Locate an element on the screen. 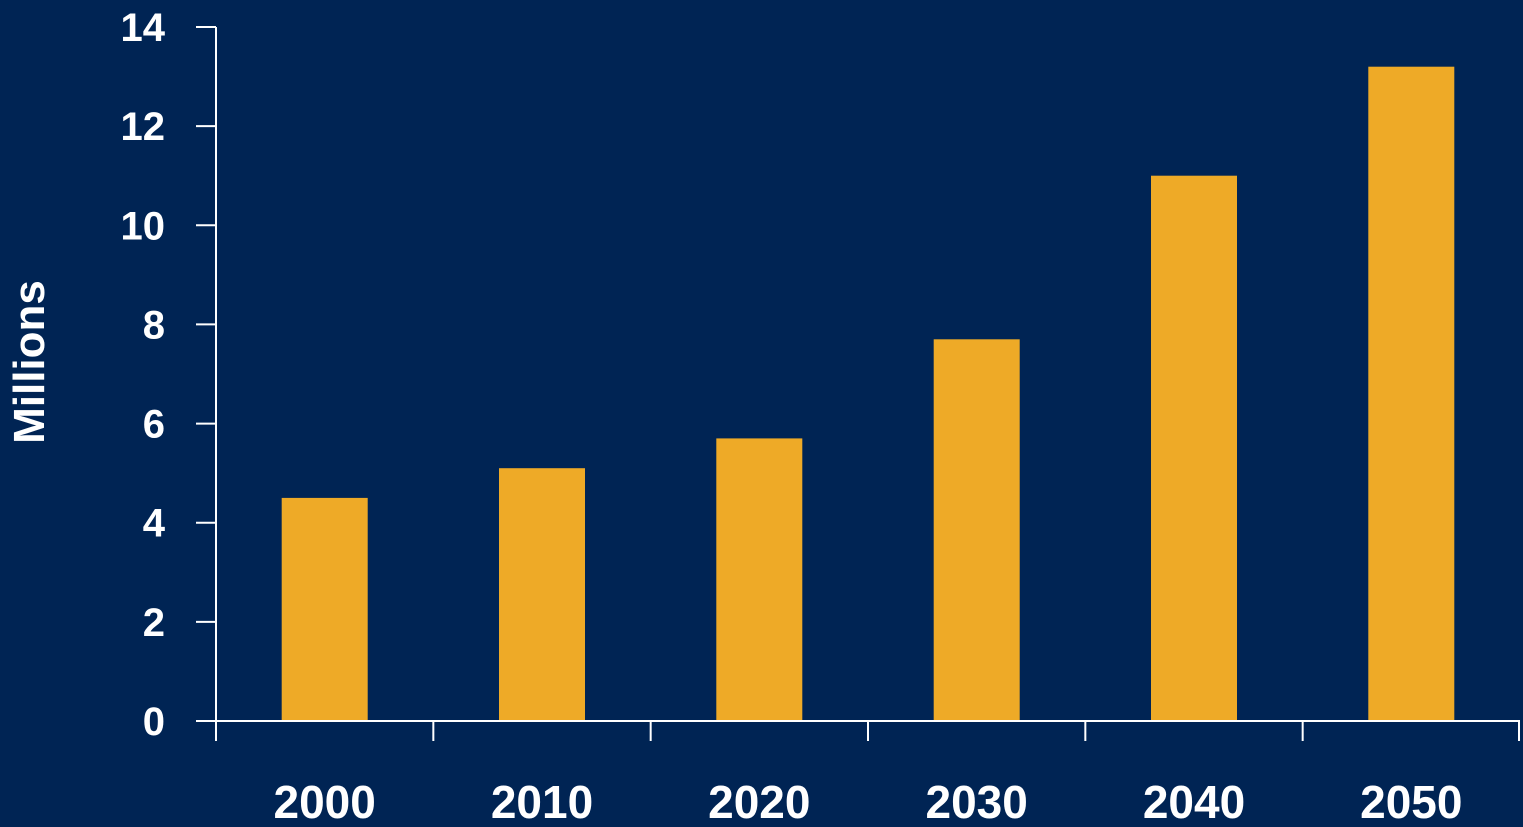 This screenshot has height=827, width=1523. y-tick-label: 14 is located at coordinates (143, 28).